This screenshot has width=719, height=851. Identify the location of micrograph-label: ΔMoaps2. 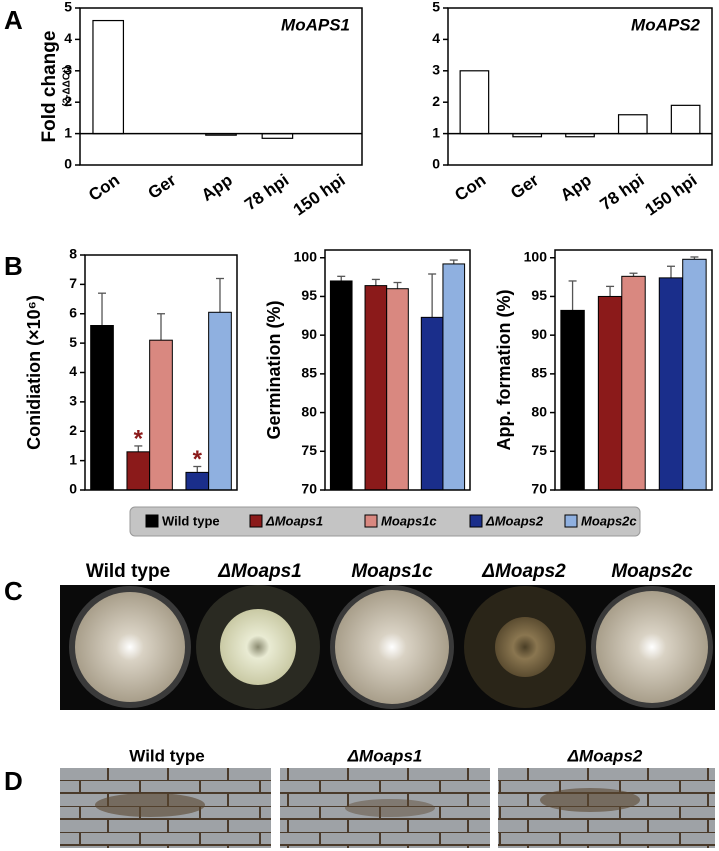
(605, 755).